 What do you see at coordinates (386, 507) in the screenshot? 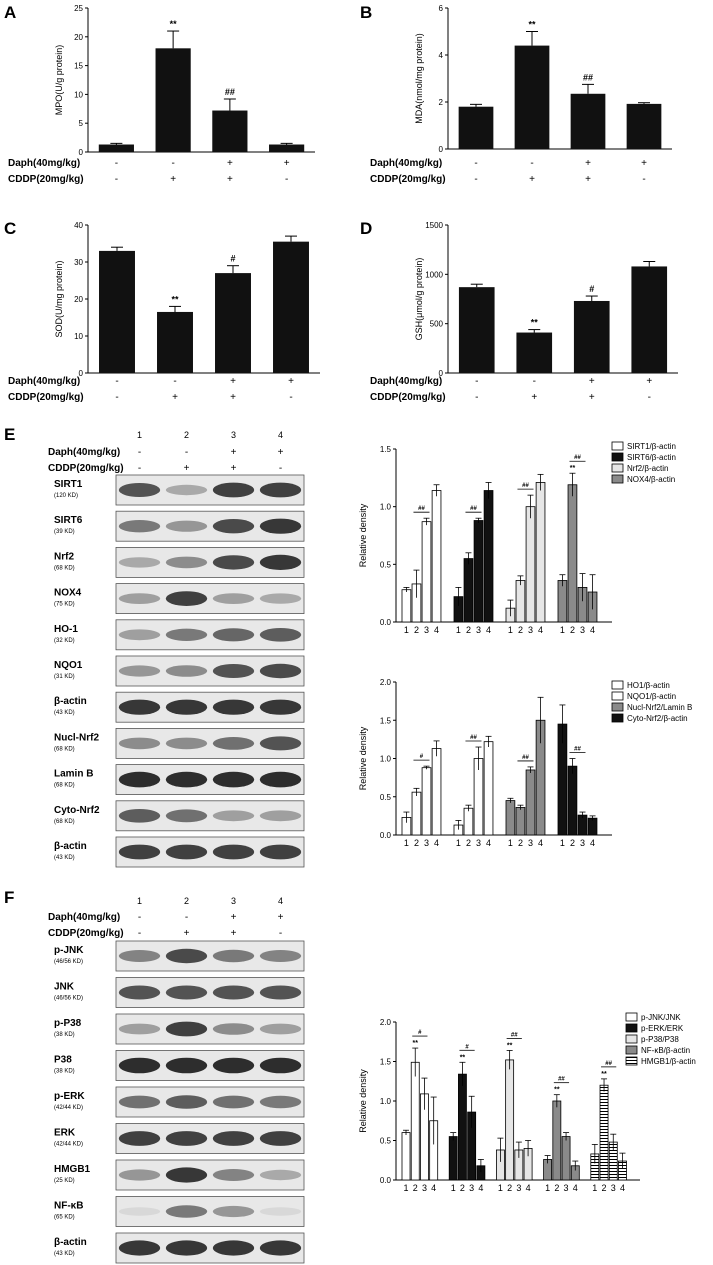
I see `y-tick-label: 1.0` at bounding box center [386, 507].